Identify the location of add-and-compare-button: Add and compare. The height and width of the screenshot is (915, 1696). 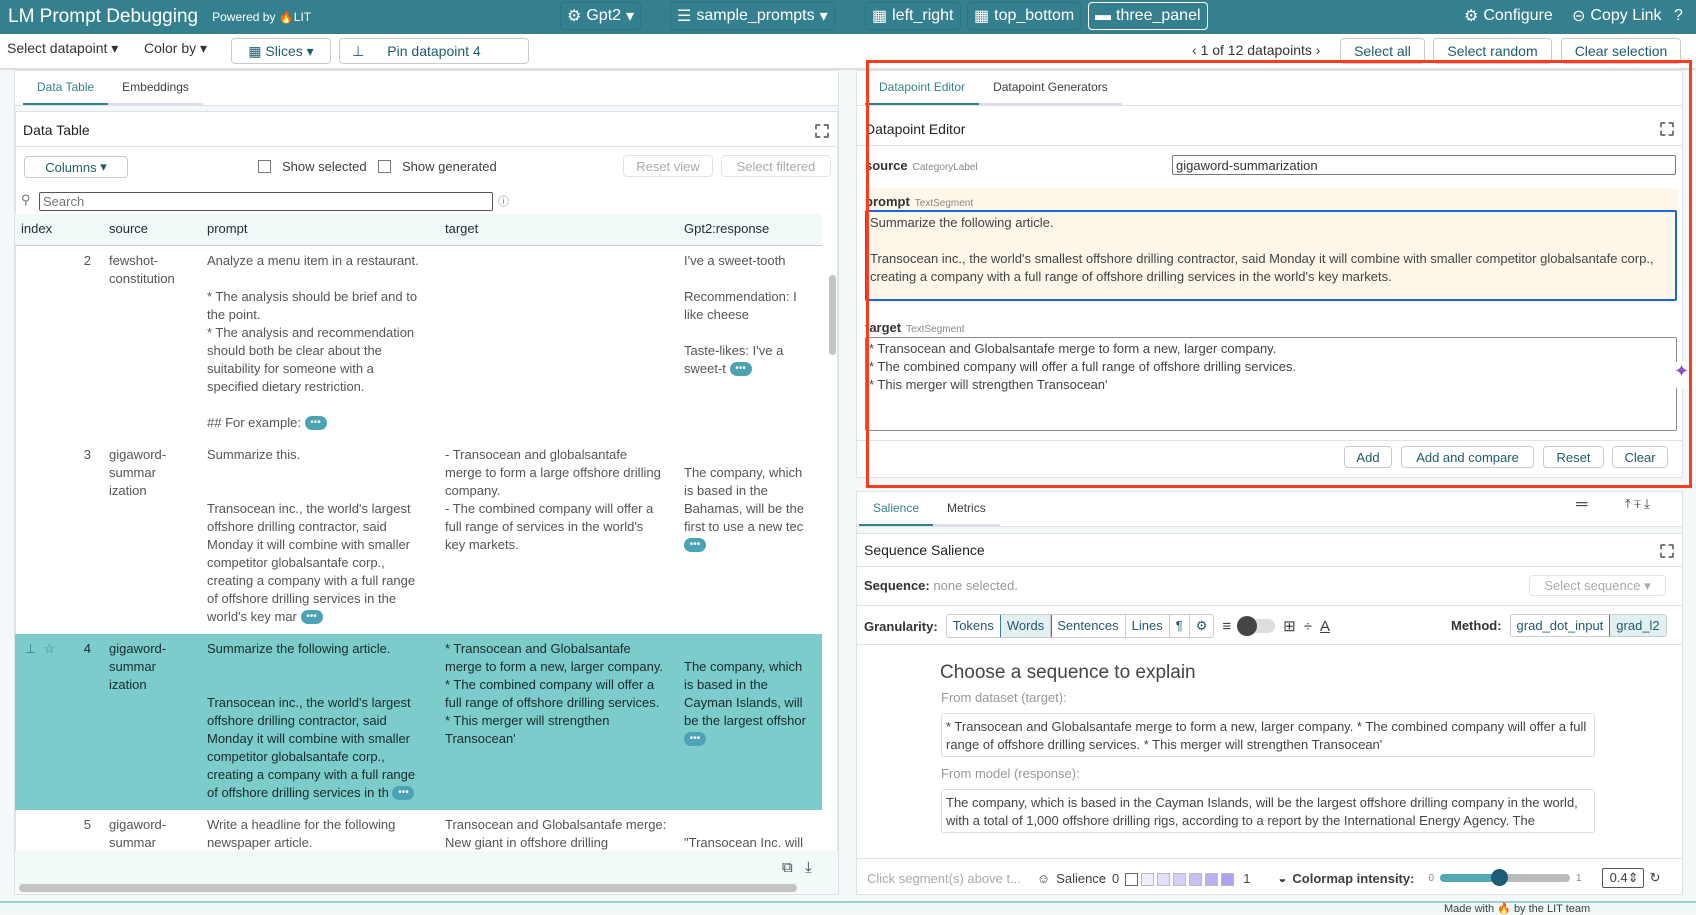
(1467, 457).